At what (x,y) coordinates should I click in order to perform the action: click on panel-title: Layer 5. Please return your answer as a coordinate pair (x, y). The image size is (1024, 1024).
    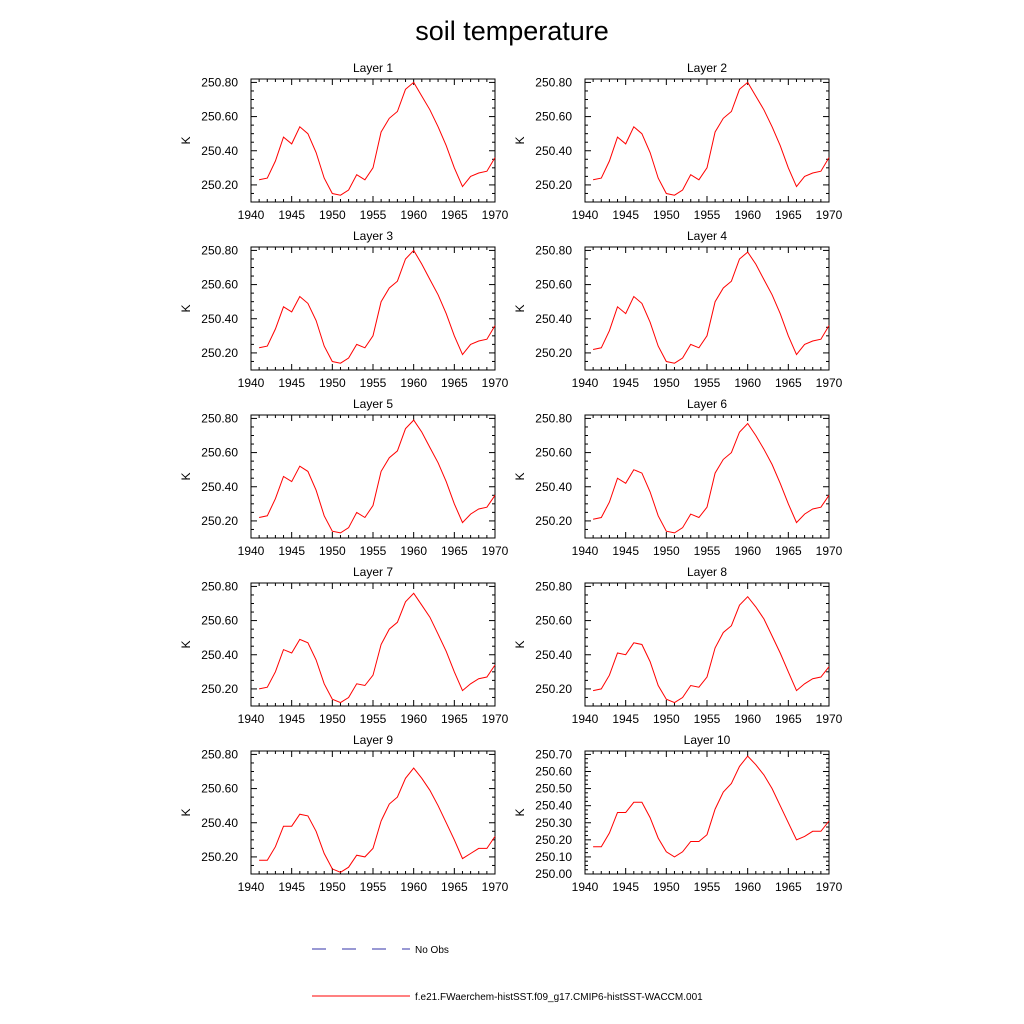
    Looking at the image, I should click on (373, 404).